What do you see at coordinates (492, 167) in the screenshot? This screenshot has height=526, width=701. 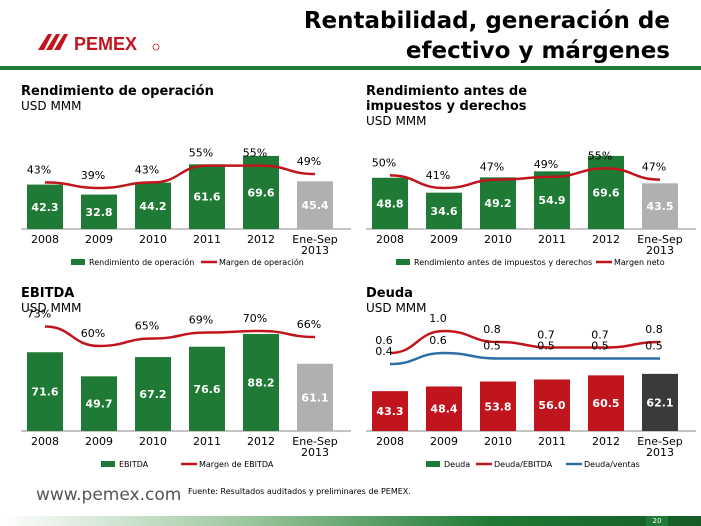 I see `line-value-label: 47%` at bounding box center [492, 167].